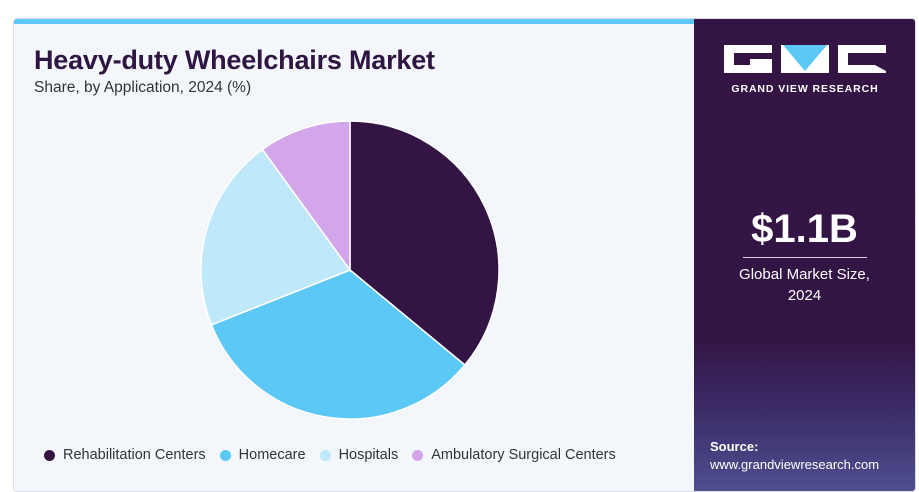 This screenshot has height=492, width=919. Describe the element at coordinates (804, 274) in the screenshot. I see `market-size-label-line1: Global Market Size,` at that location.